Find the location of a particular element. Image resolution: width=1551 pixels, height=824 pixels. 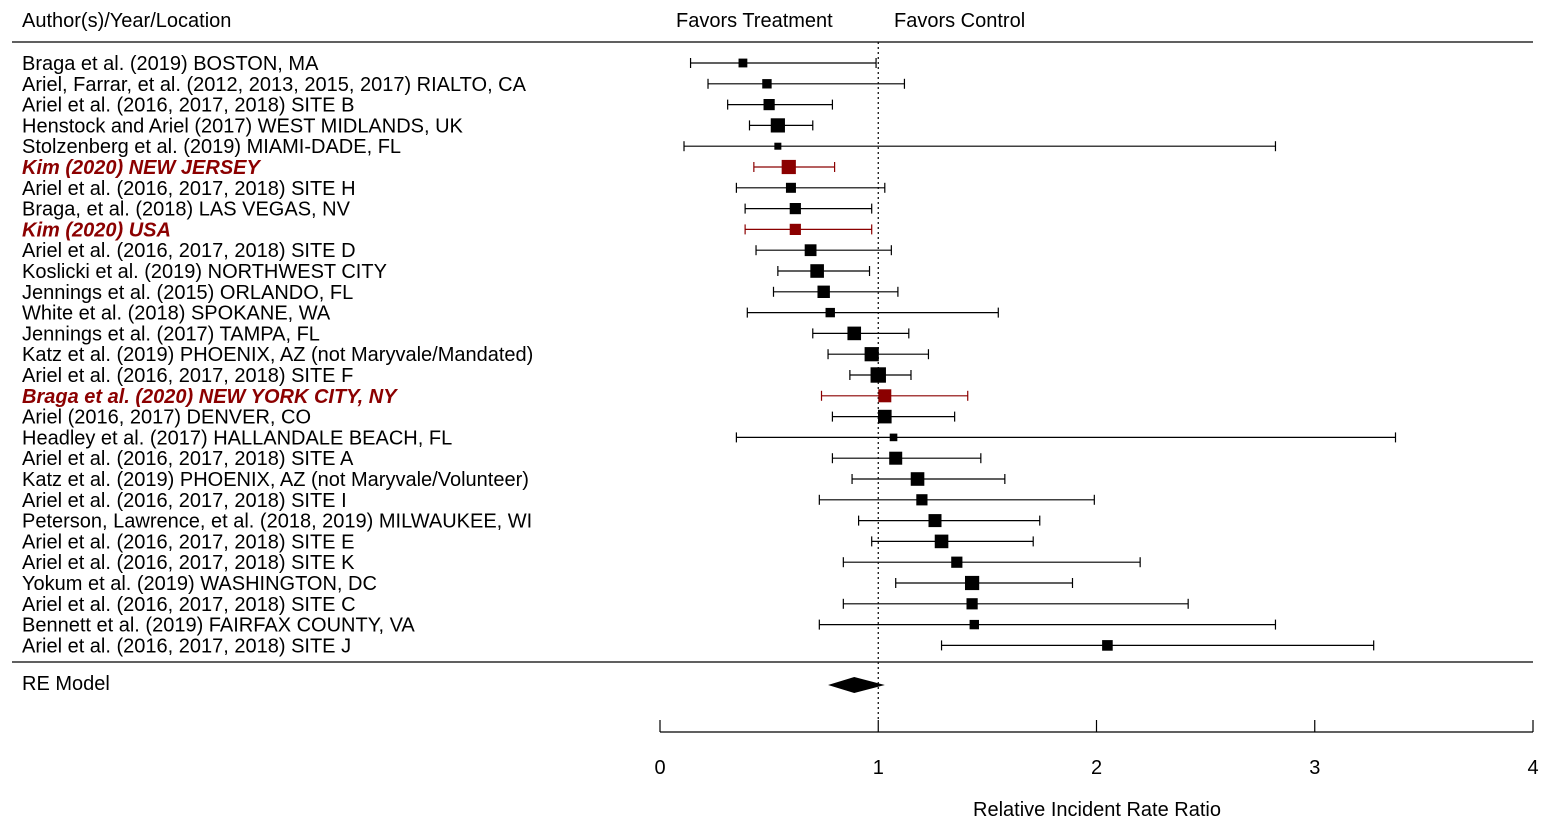

study-row: Braga et al. (2019) BOSTON, MA is located at coordinates (449, 64).